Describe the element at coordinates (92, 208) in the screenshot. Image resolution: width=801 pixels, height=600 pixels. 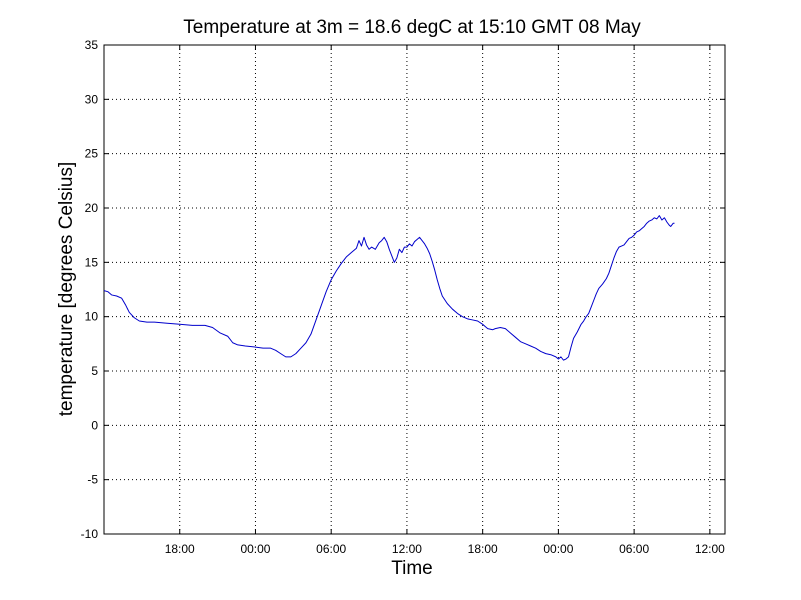
I see `y-tick-label: 20` at that location.